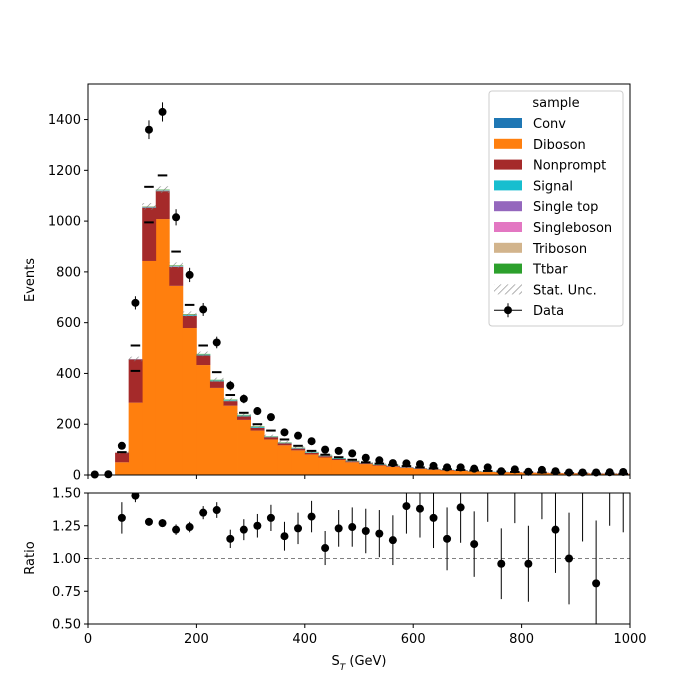 The width and height of the screenshot is (700, 700). Describe the element at coordinates (521, 639) in the screenshot. I see `x-tick-label: 800` at that location.